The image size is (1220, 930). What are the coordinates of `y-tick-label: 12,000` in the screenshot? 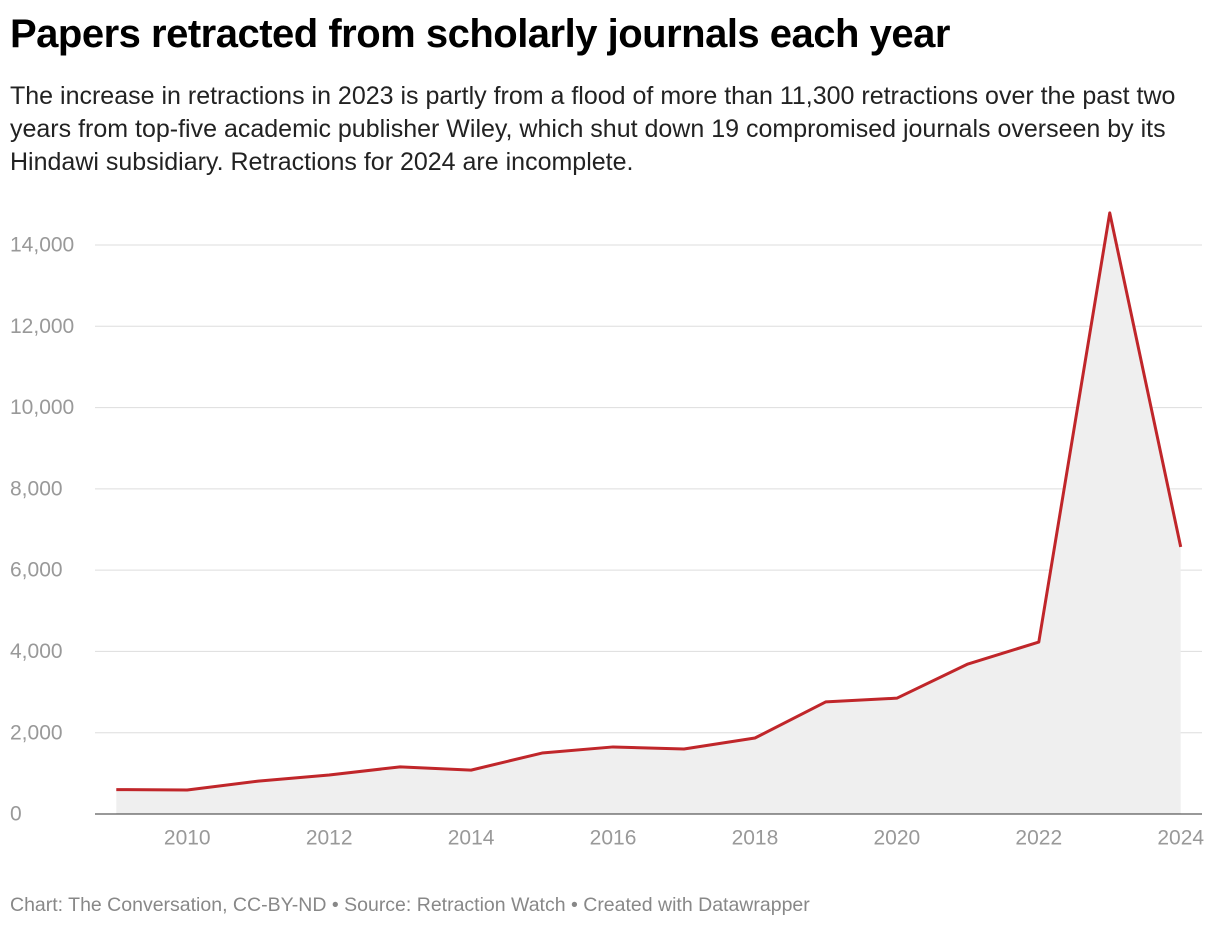 It's located at (42, 326).